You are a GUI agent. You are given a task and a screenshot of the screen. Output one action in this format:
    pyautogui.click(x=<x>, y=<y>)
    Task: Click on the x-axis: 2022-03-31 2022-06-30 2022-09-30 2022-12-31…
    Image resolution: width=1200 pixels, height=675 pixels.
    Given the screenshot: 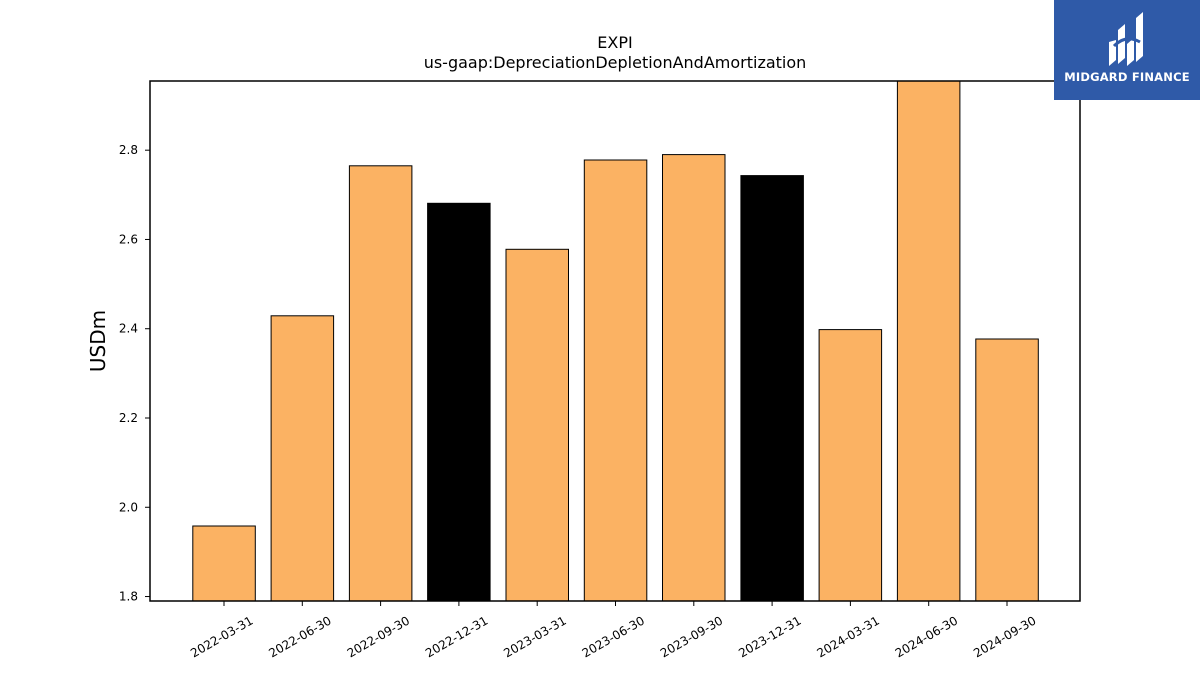 What is the action you would take?
    pyautogui.click(x=613, y=630)
    